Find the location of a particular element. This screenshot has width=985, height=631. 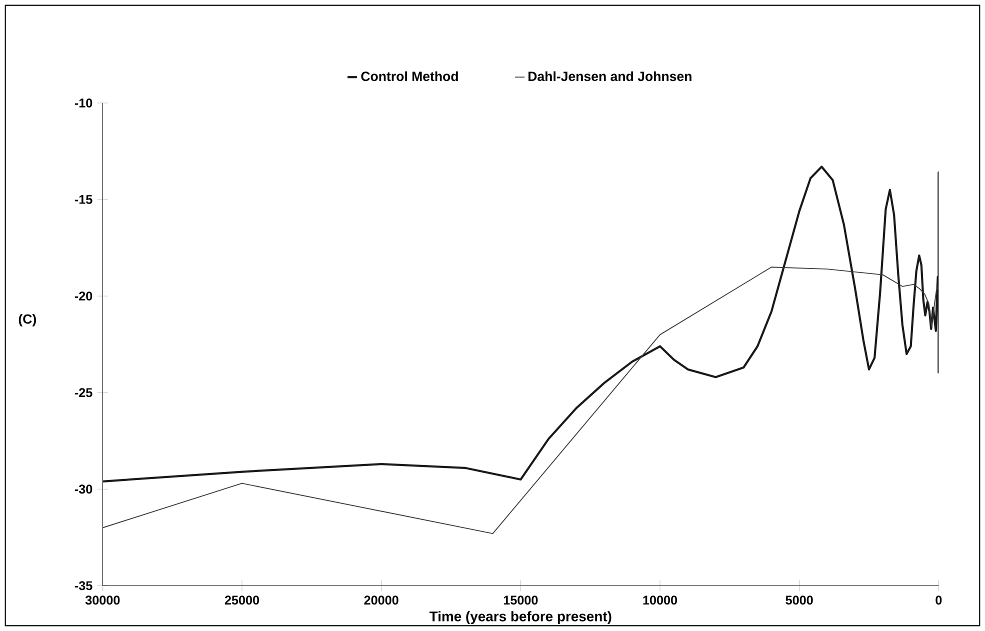

x-tick-label: 20000 is located at coordinates (381, 600).